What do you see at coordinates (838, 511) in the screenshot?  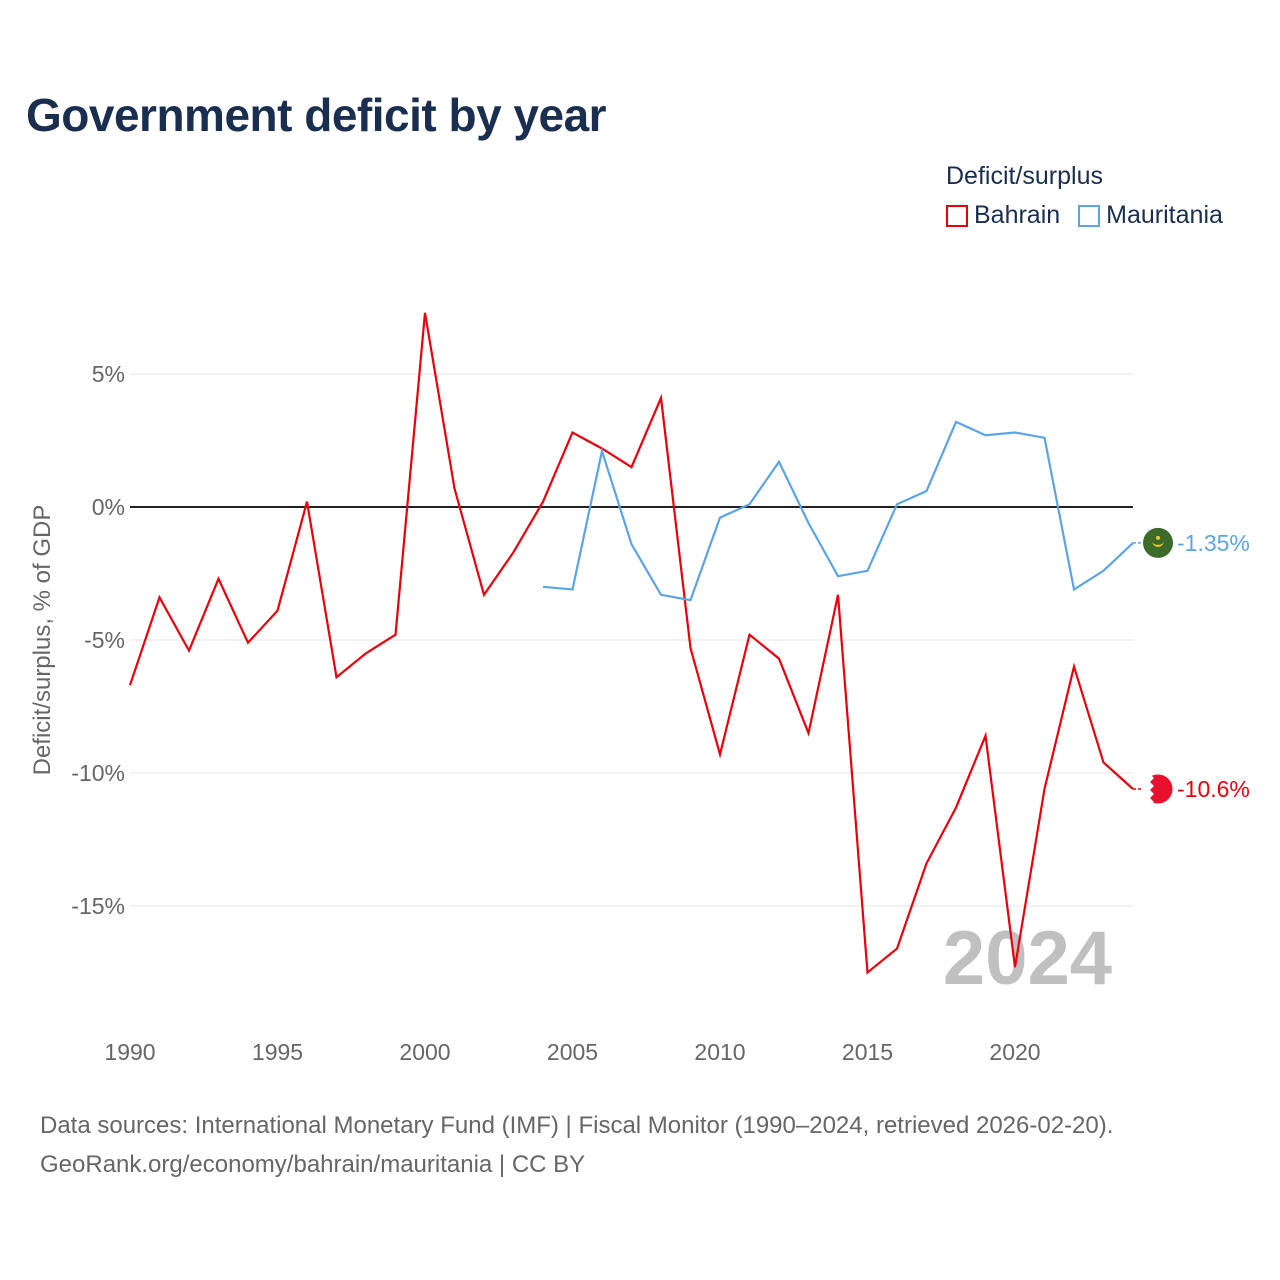 I see `series-line-mauritania` at bounding box center [838, 511].